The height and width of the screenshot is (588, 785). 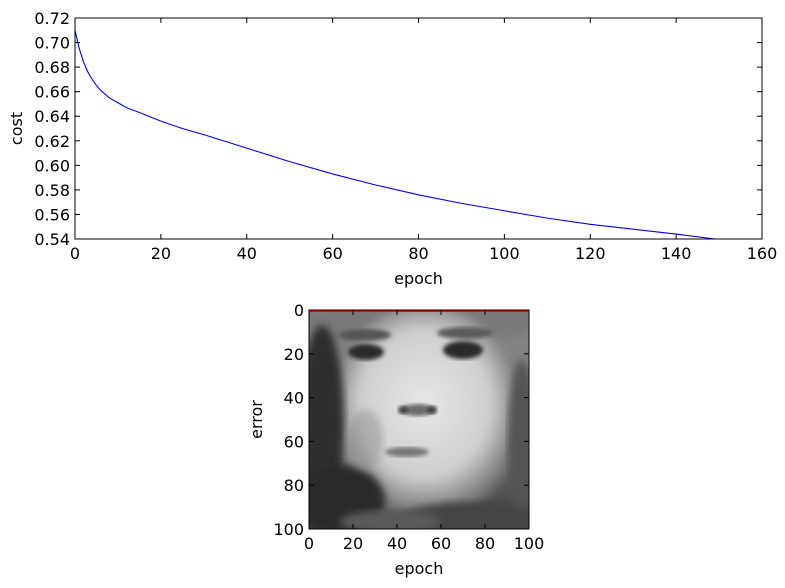 What do you see at coordinates (299, 310) in the screenshot?
I see `image-y-tick-label: 0` at bounding box center [299, 310].